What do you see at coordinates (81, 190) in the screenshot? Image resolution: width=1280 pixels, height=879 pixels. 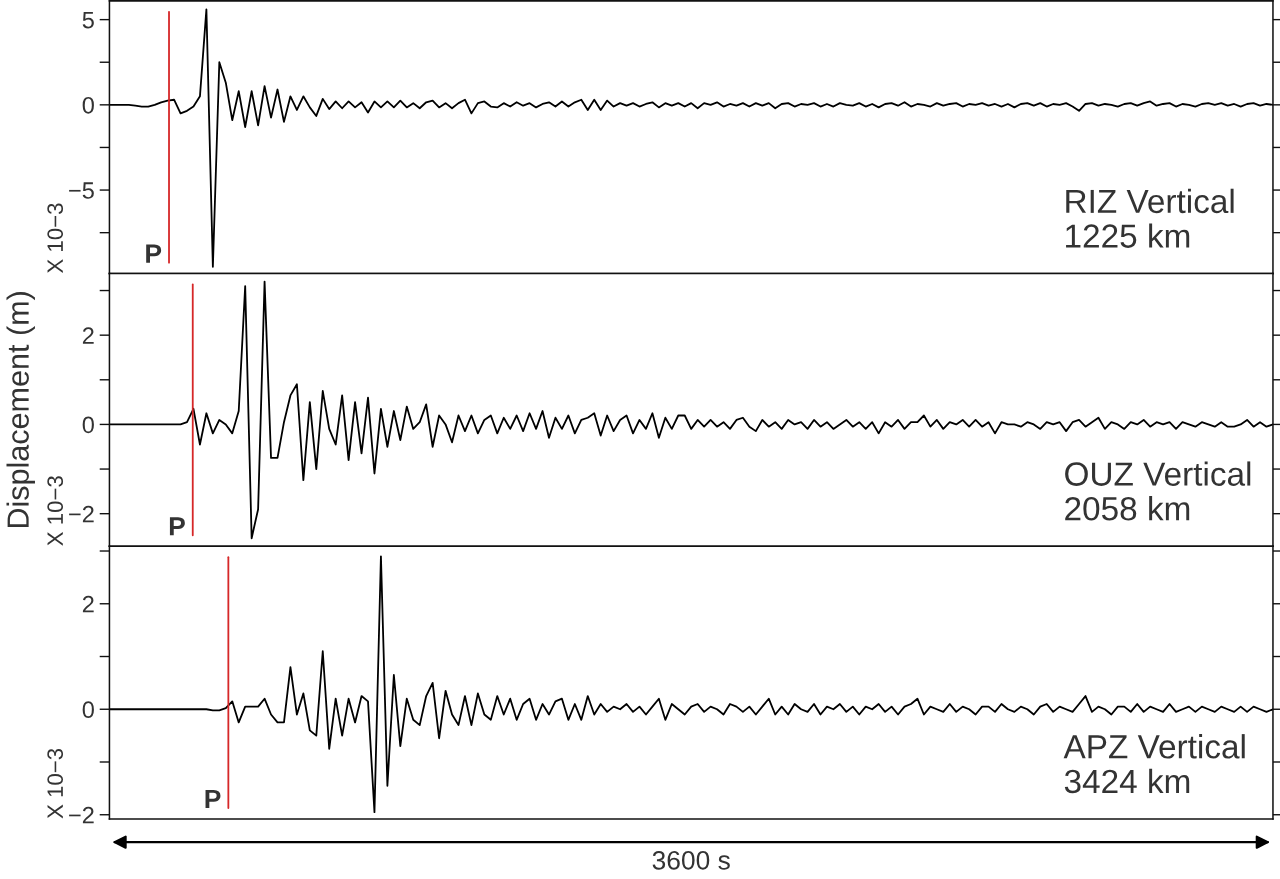 I see `y-tick-label: −5` at bounding box center [81, 190].